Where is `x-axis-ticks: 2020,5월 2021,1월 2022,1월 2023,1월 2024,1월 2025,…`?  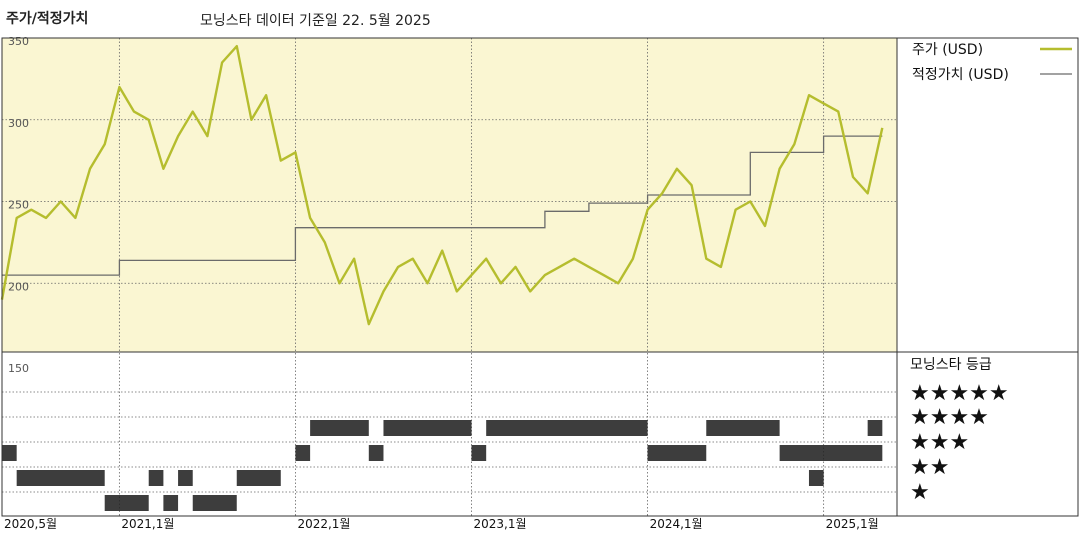 x-axis-ticks: 2020,5월 2021,1월 2022,1월 2023,1월 2024,1월 2025,… is located at coordinates (441, 524).